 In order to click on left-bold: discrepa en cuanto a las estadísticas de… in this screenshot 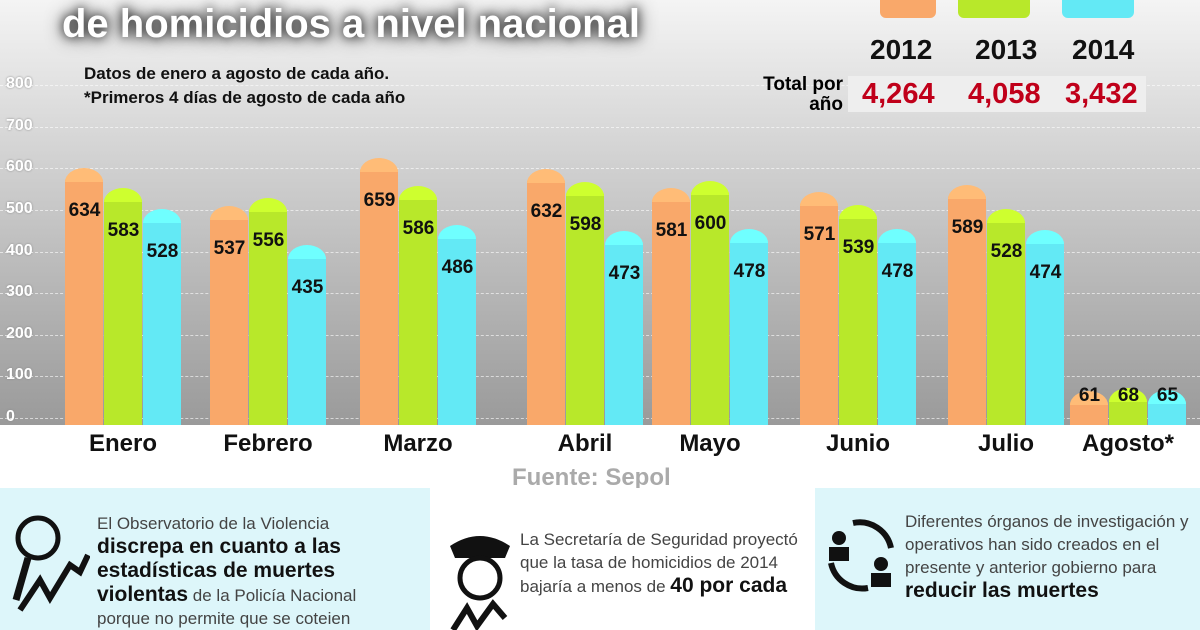, I will do `click(219, 570)`.